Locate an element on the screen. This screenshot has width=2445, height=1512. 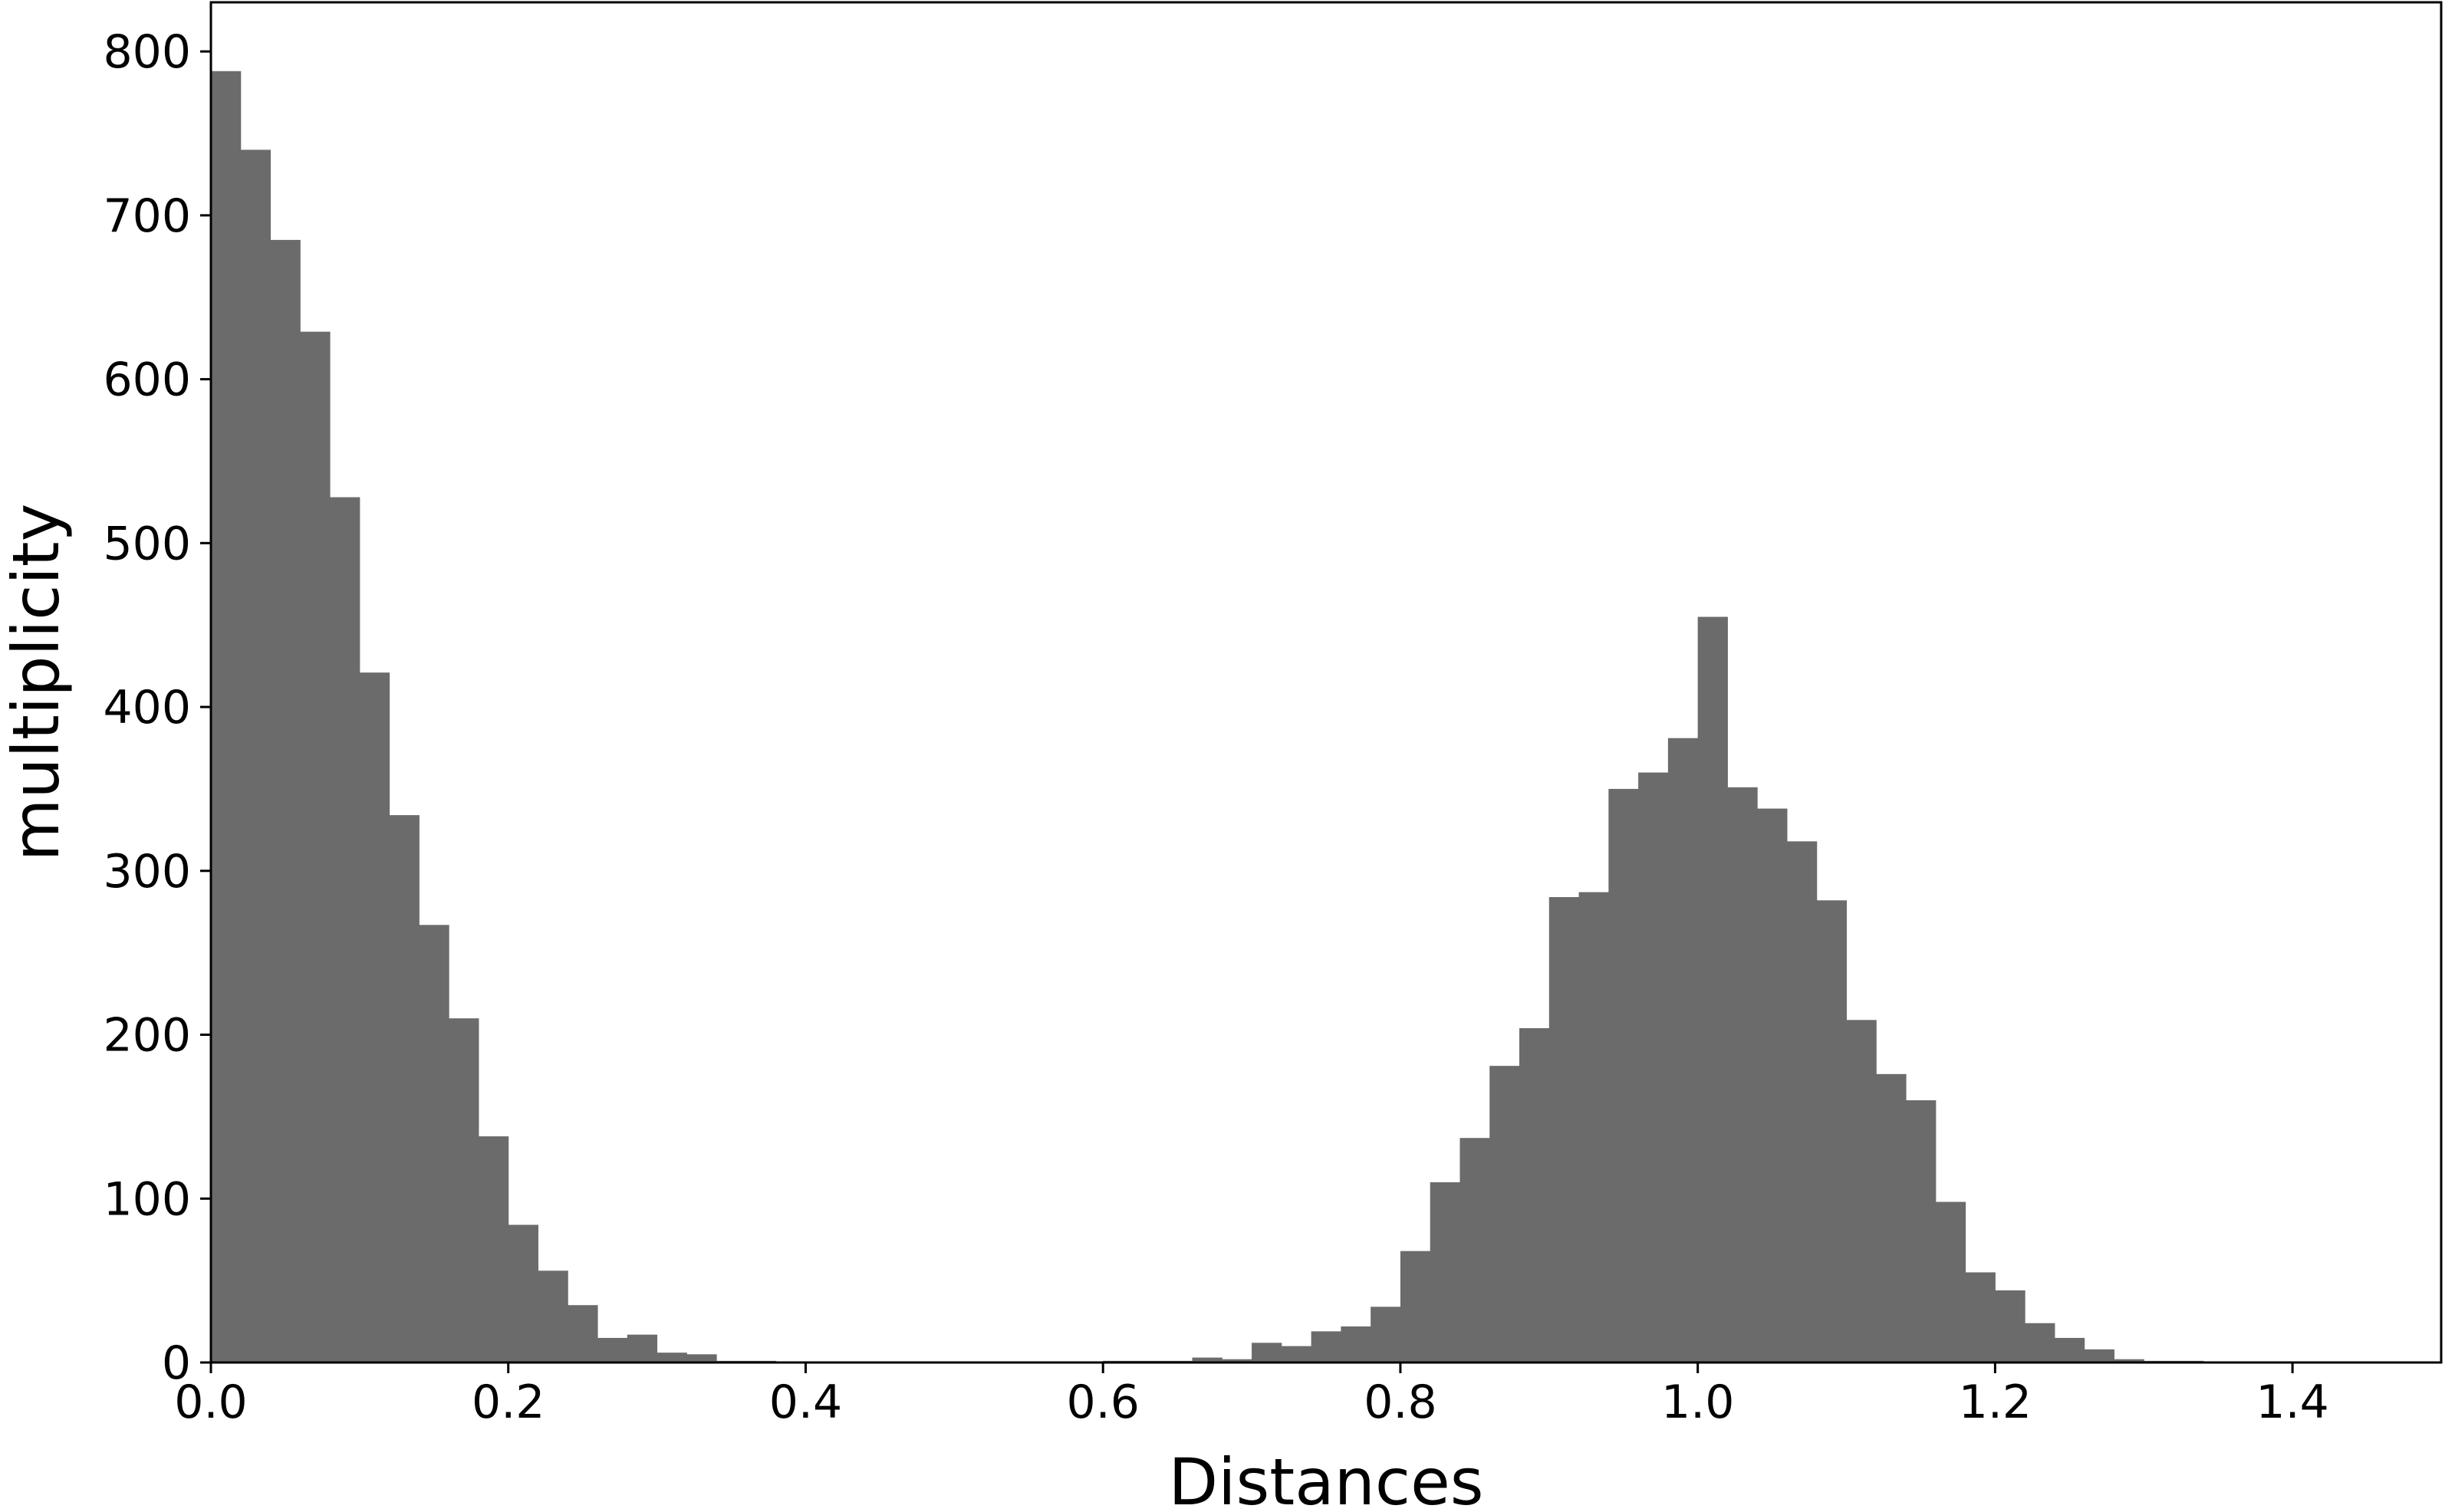
x-tick-label: 0.2 is located at coordinates (509, 1402).